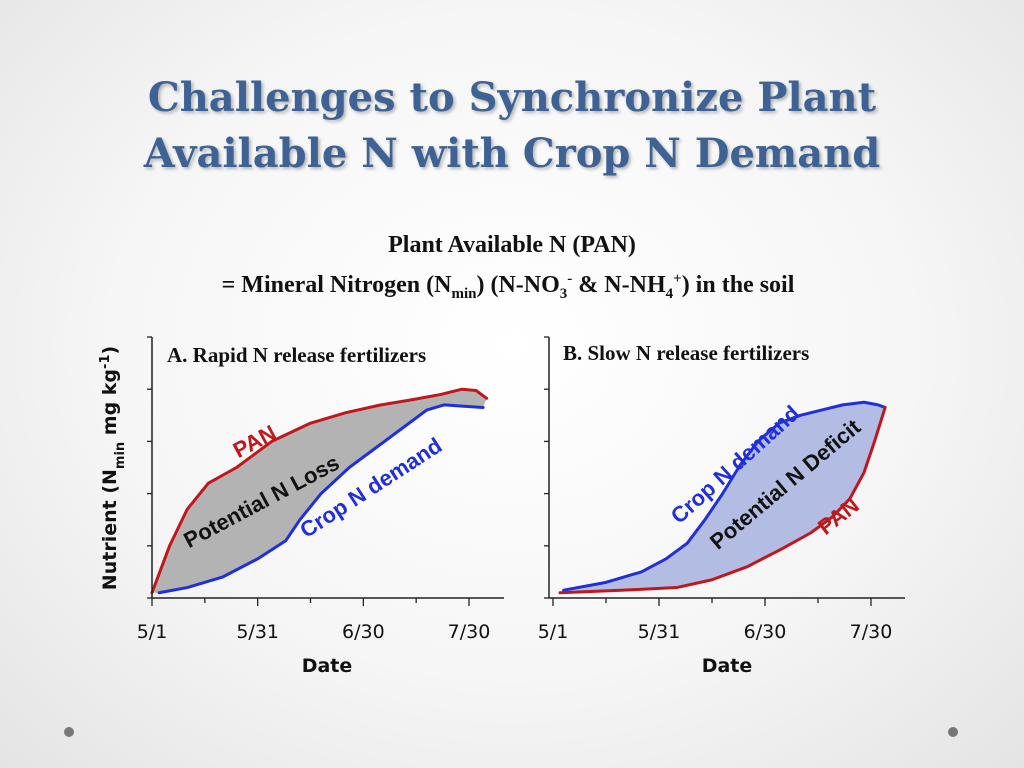  I want to click on subtitle-part-f: & N-NH, so click(619, 285).